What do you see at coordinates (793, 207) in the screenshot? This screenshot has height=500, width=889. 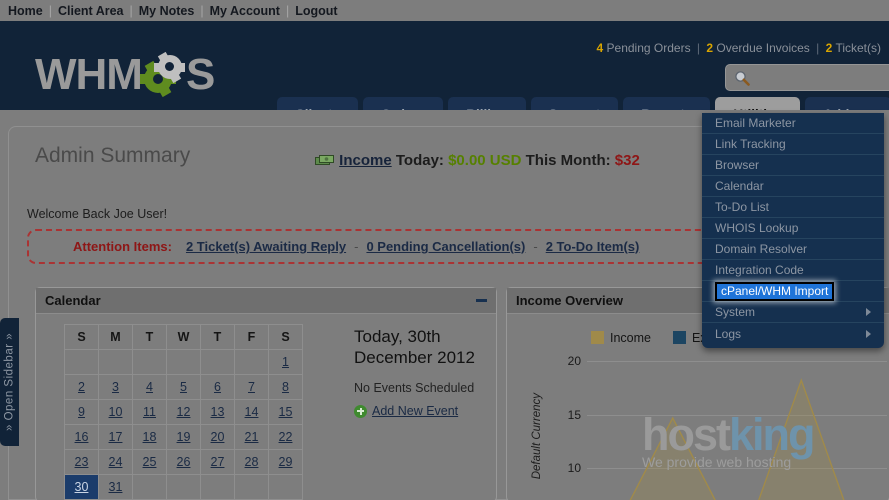 I see `dropdown-item-to-do-list: To-Do List` at bounding box center [793, 207].